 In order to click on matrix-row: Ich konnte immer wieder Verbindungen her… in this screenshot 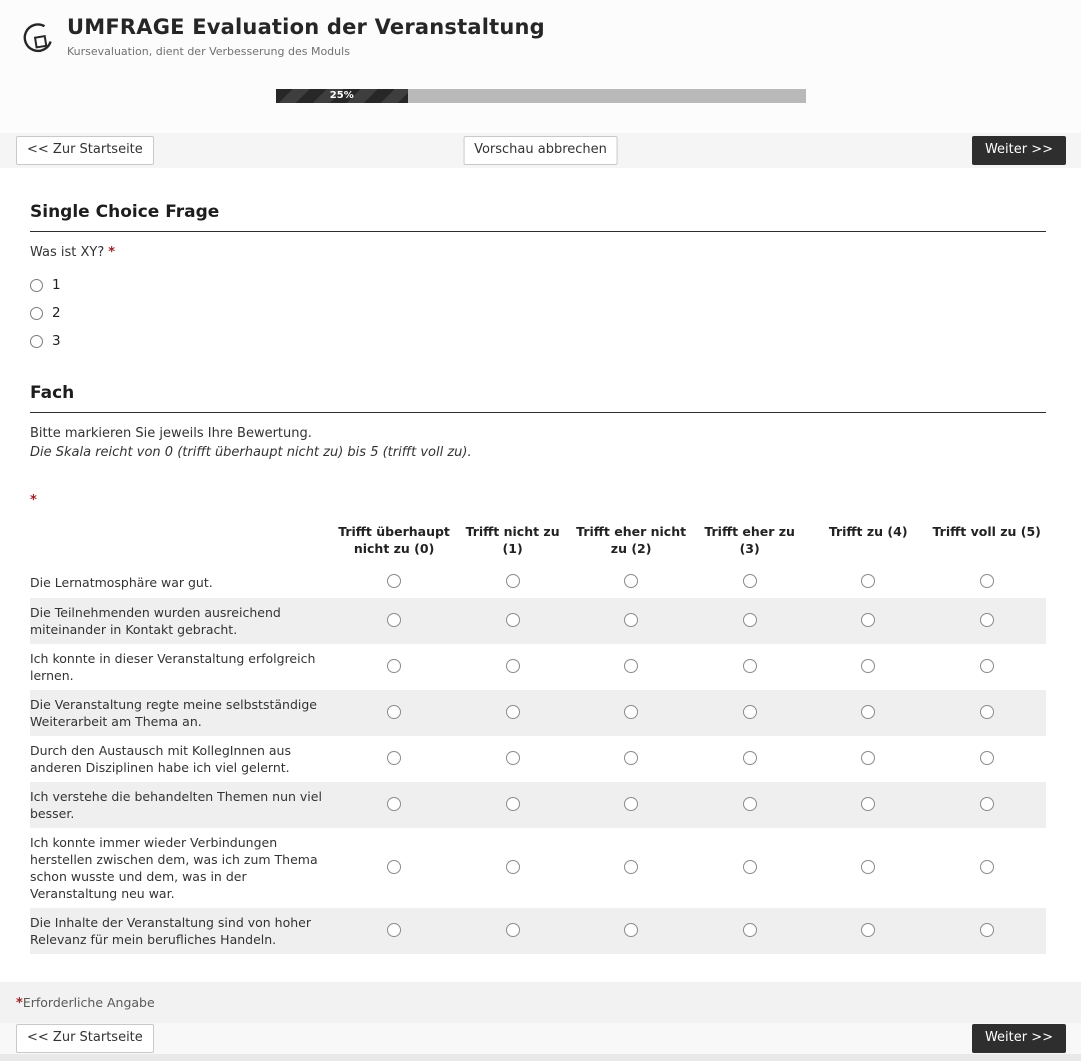, I will do `click(538, 868)`.